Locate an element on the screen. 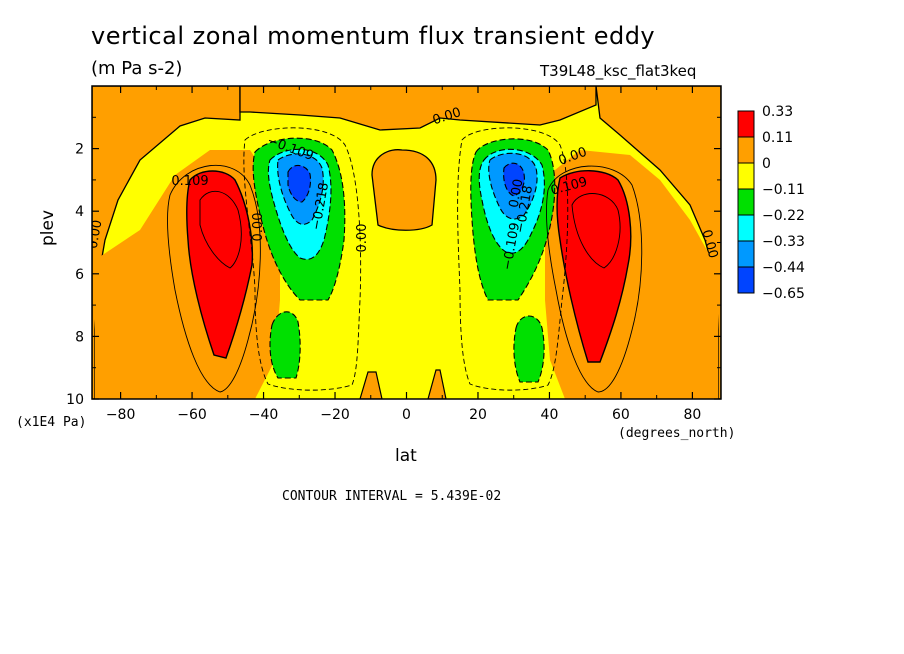  contour-line-right-inner is located at coordinates (596, 231).